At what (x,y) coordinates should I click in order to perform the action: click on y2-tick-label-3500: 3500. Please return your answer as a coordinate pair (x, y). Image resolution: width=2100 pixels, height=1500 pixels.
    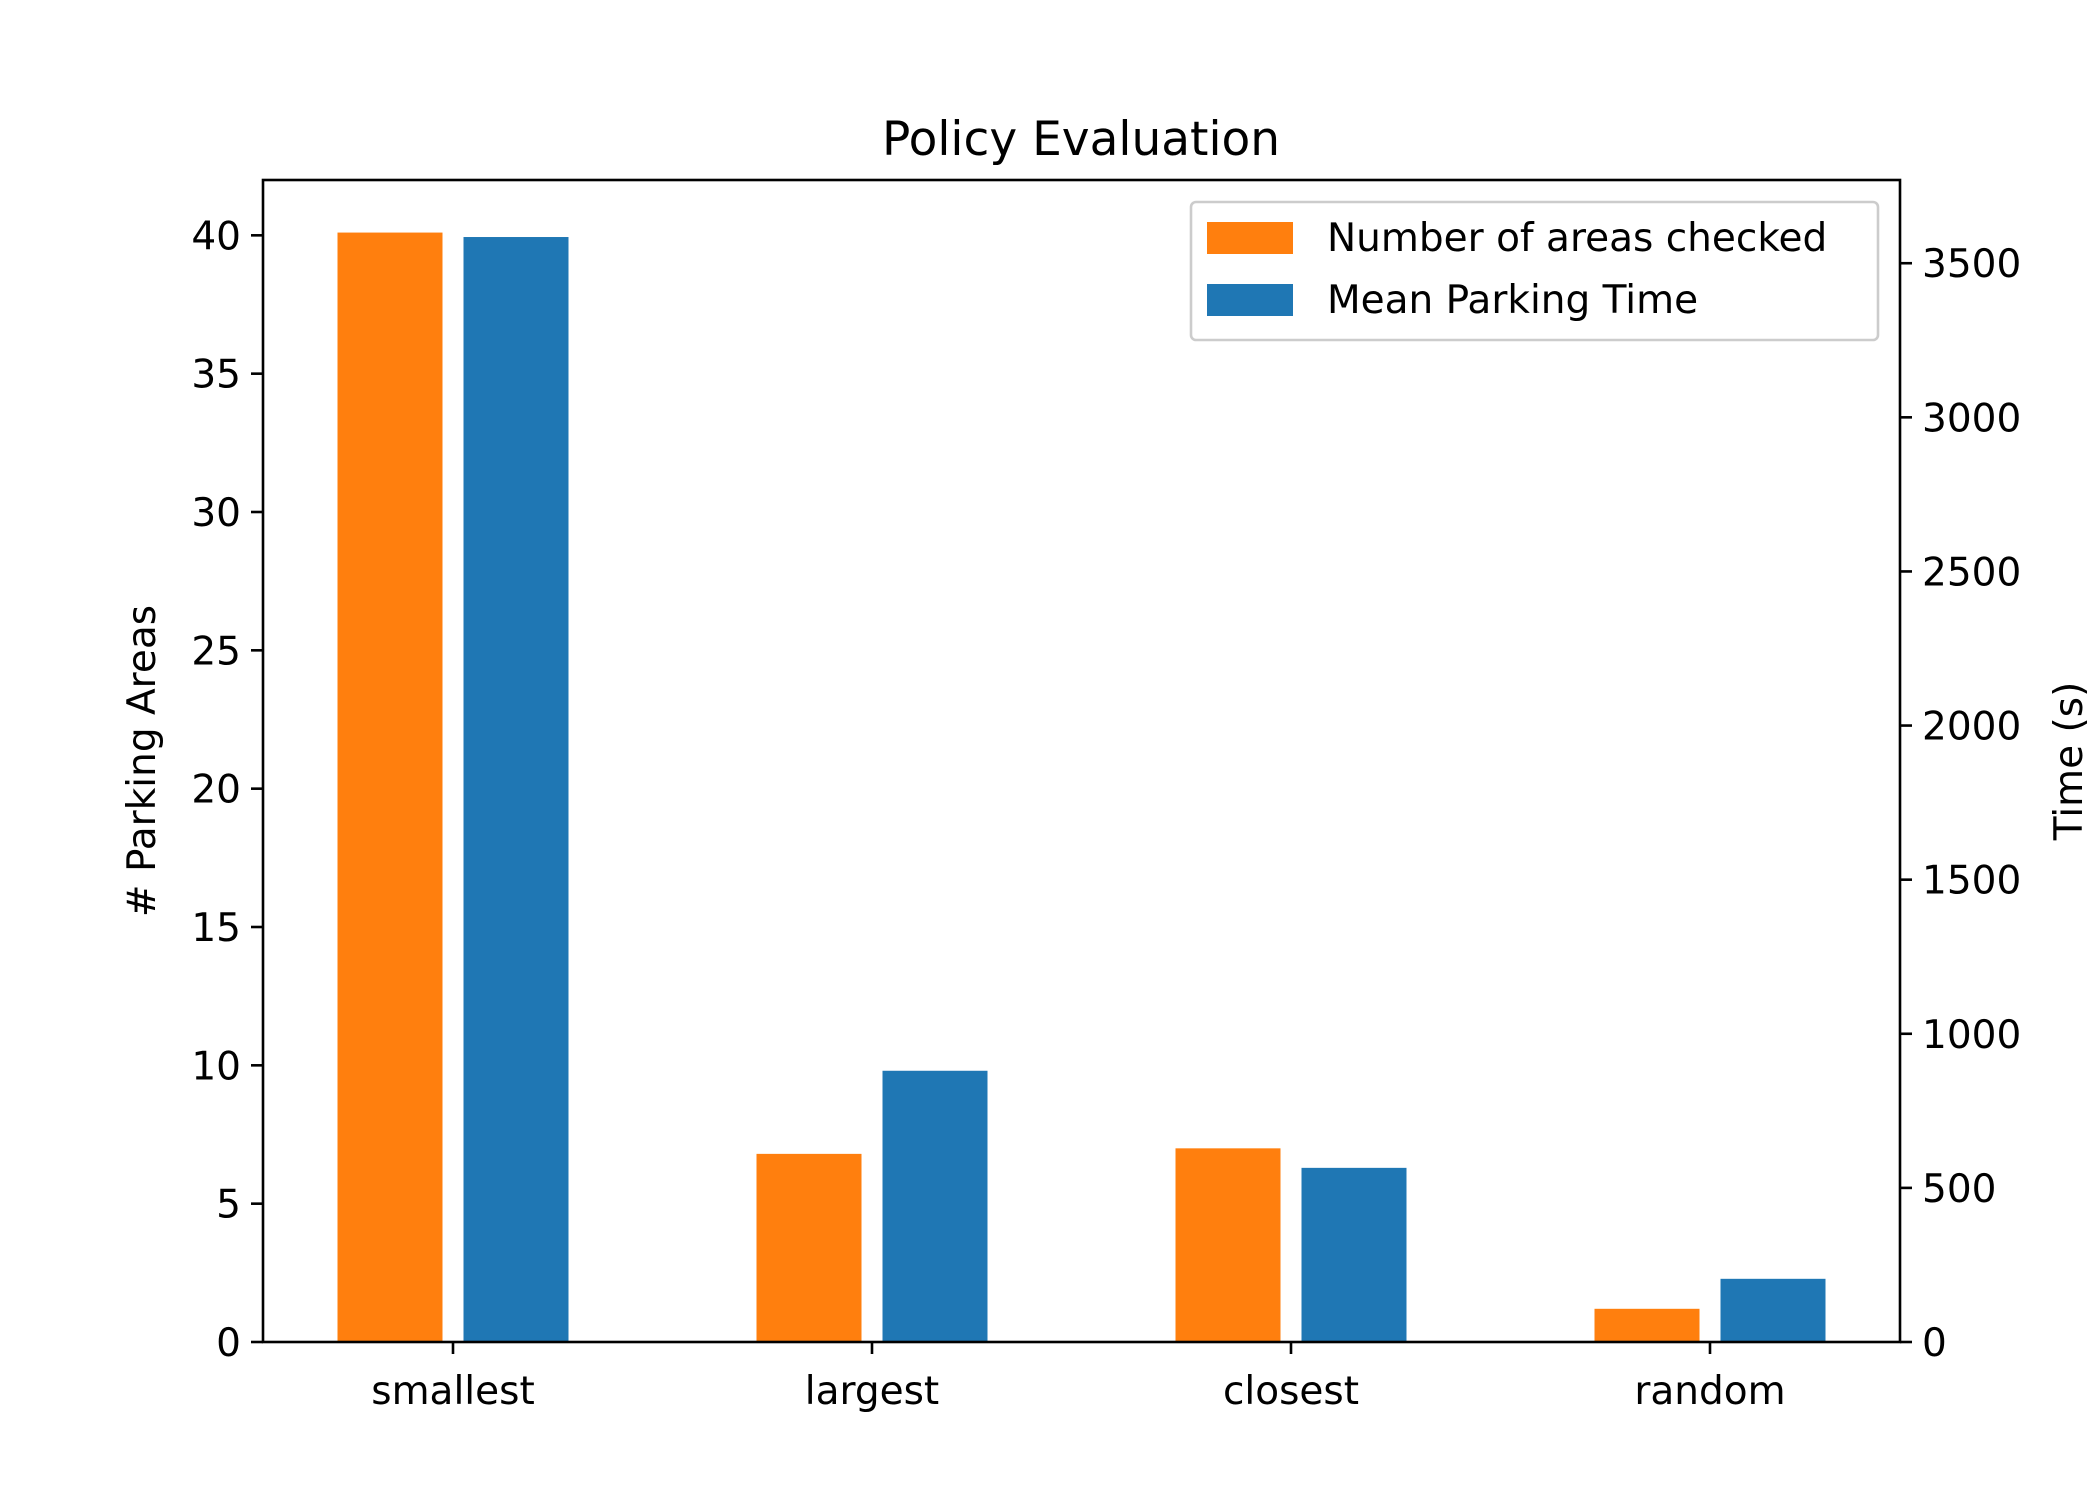
    Looking at the image, I should click on (1971, 264).